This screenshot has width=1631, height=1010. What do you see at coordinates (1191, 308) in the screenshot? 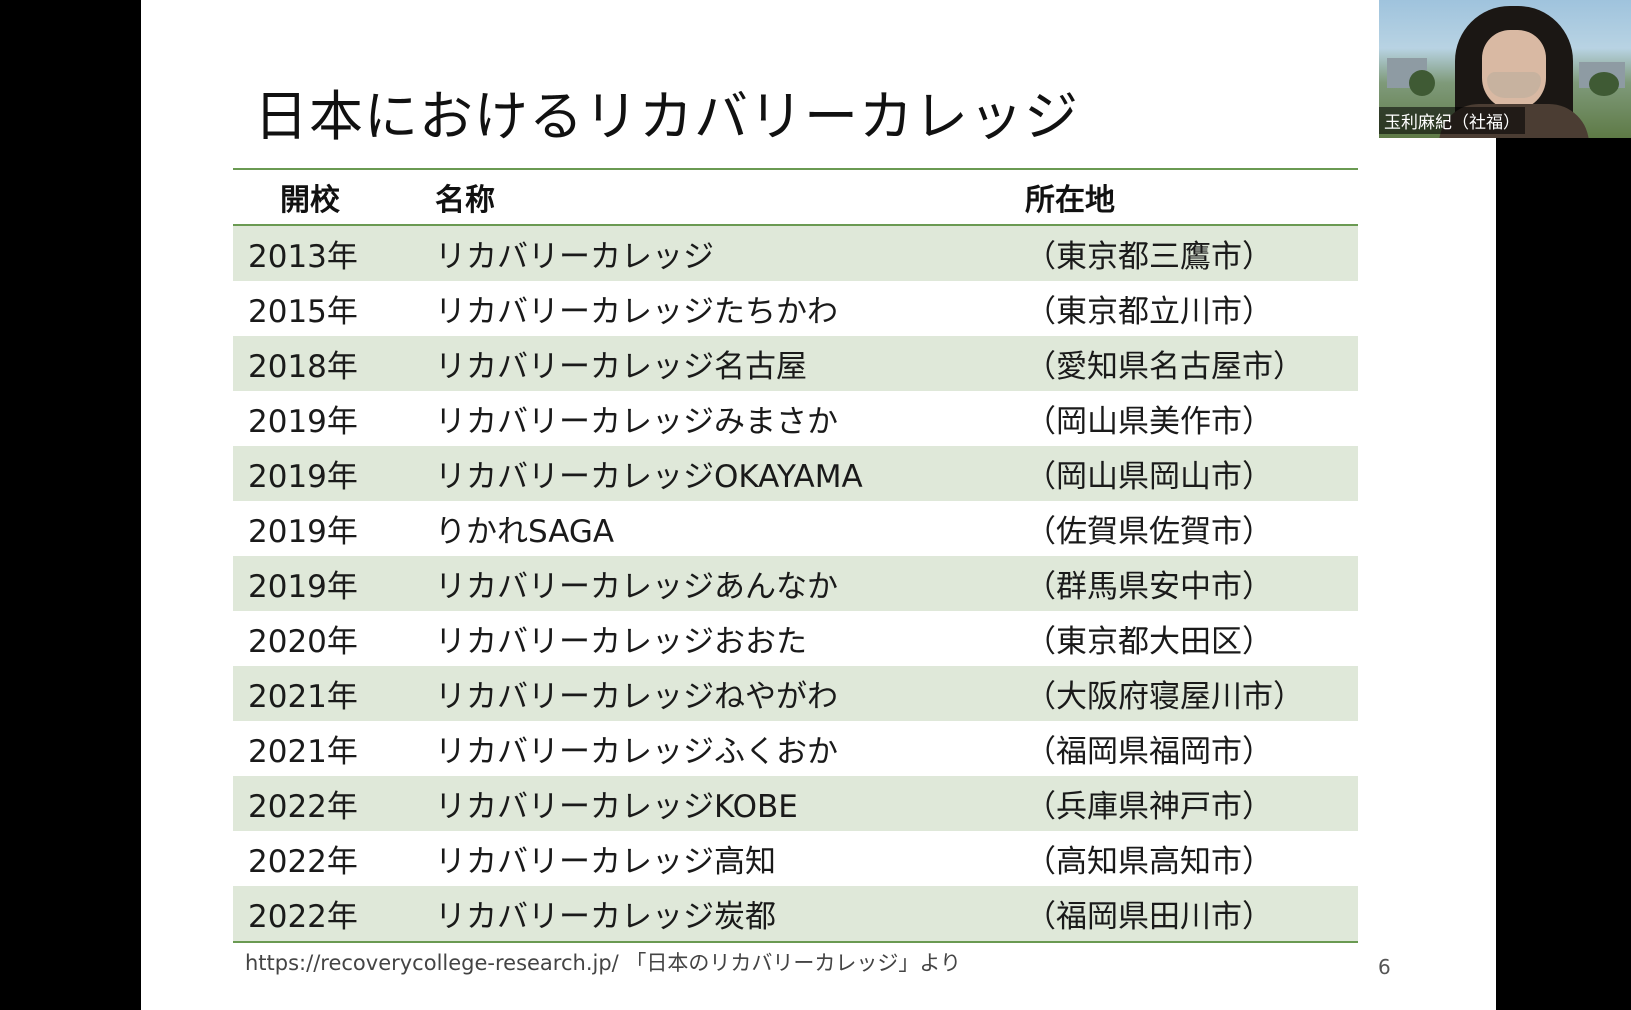
I see `cell-location: （東京都立川市）` at bounding box center [1191, 308].